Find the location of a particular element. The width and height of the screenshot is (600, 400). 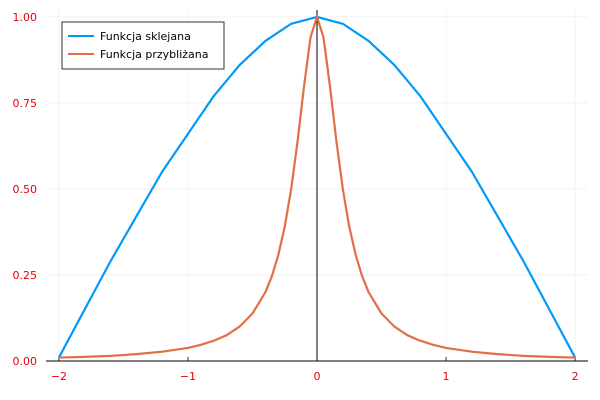

x-tick-labels: −2 −1 0 1 2 is located at coordinates (315, 376).